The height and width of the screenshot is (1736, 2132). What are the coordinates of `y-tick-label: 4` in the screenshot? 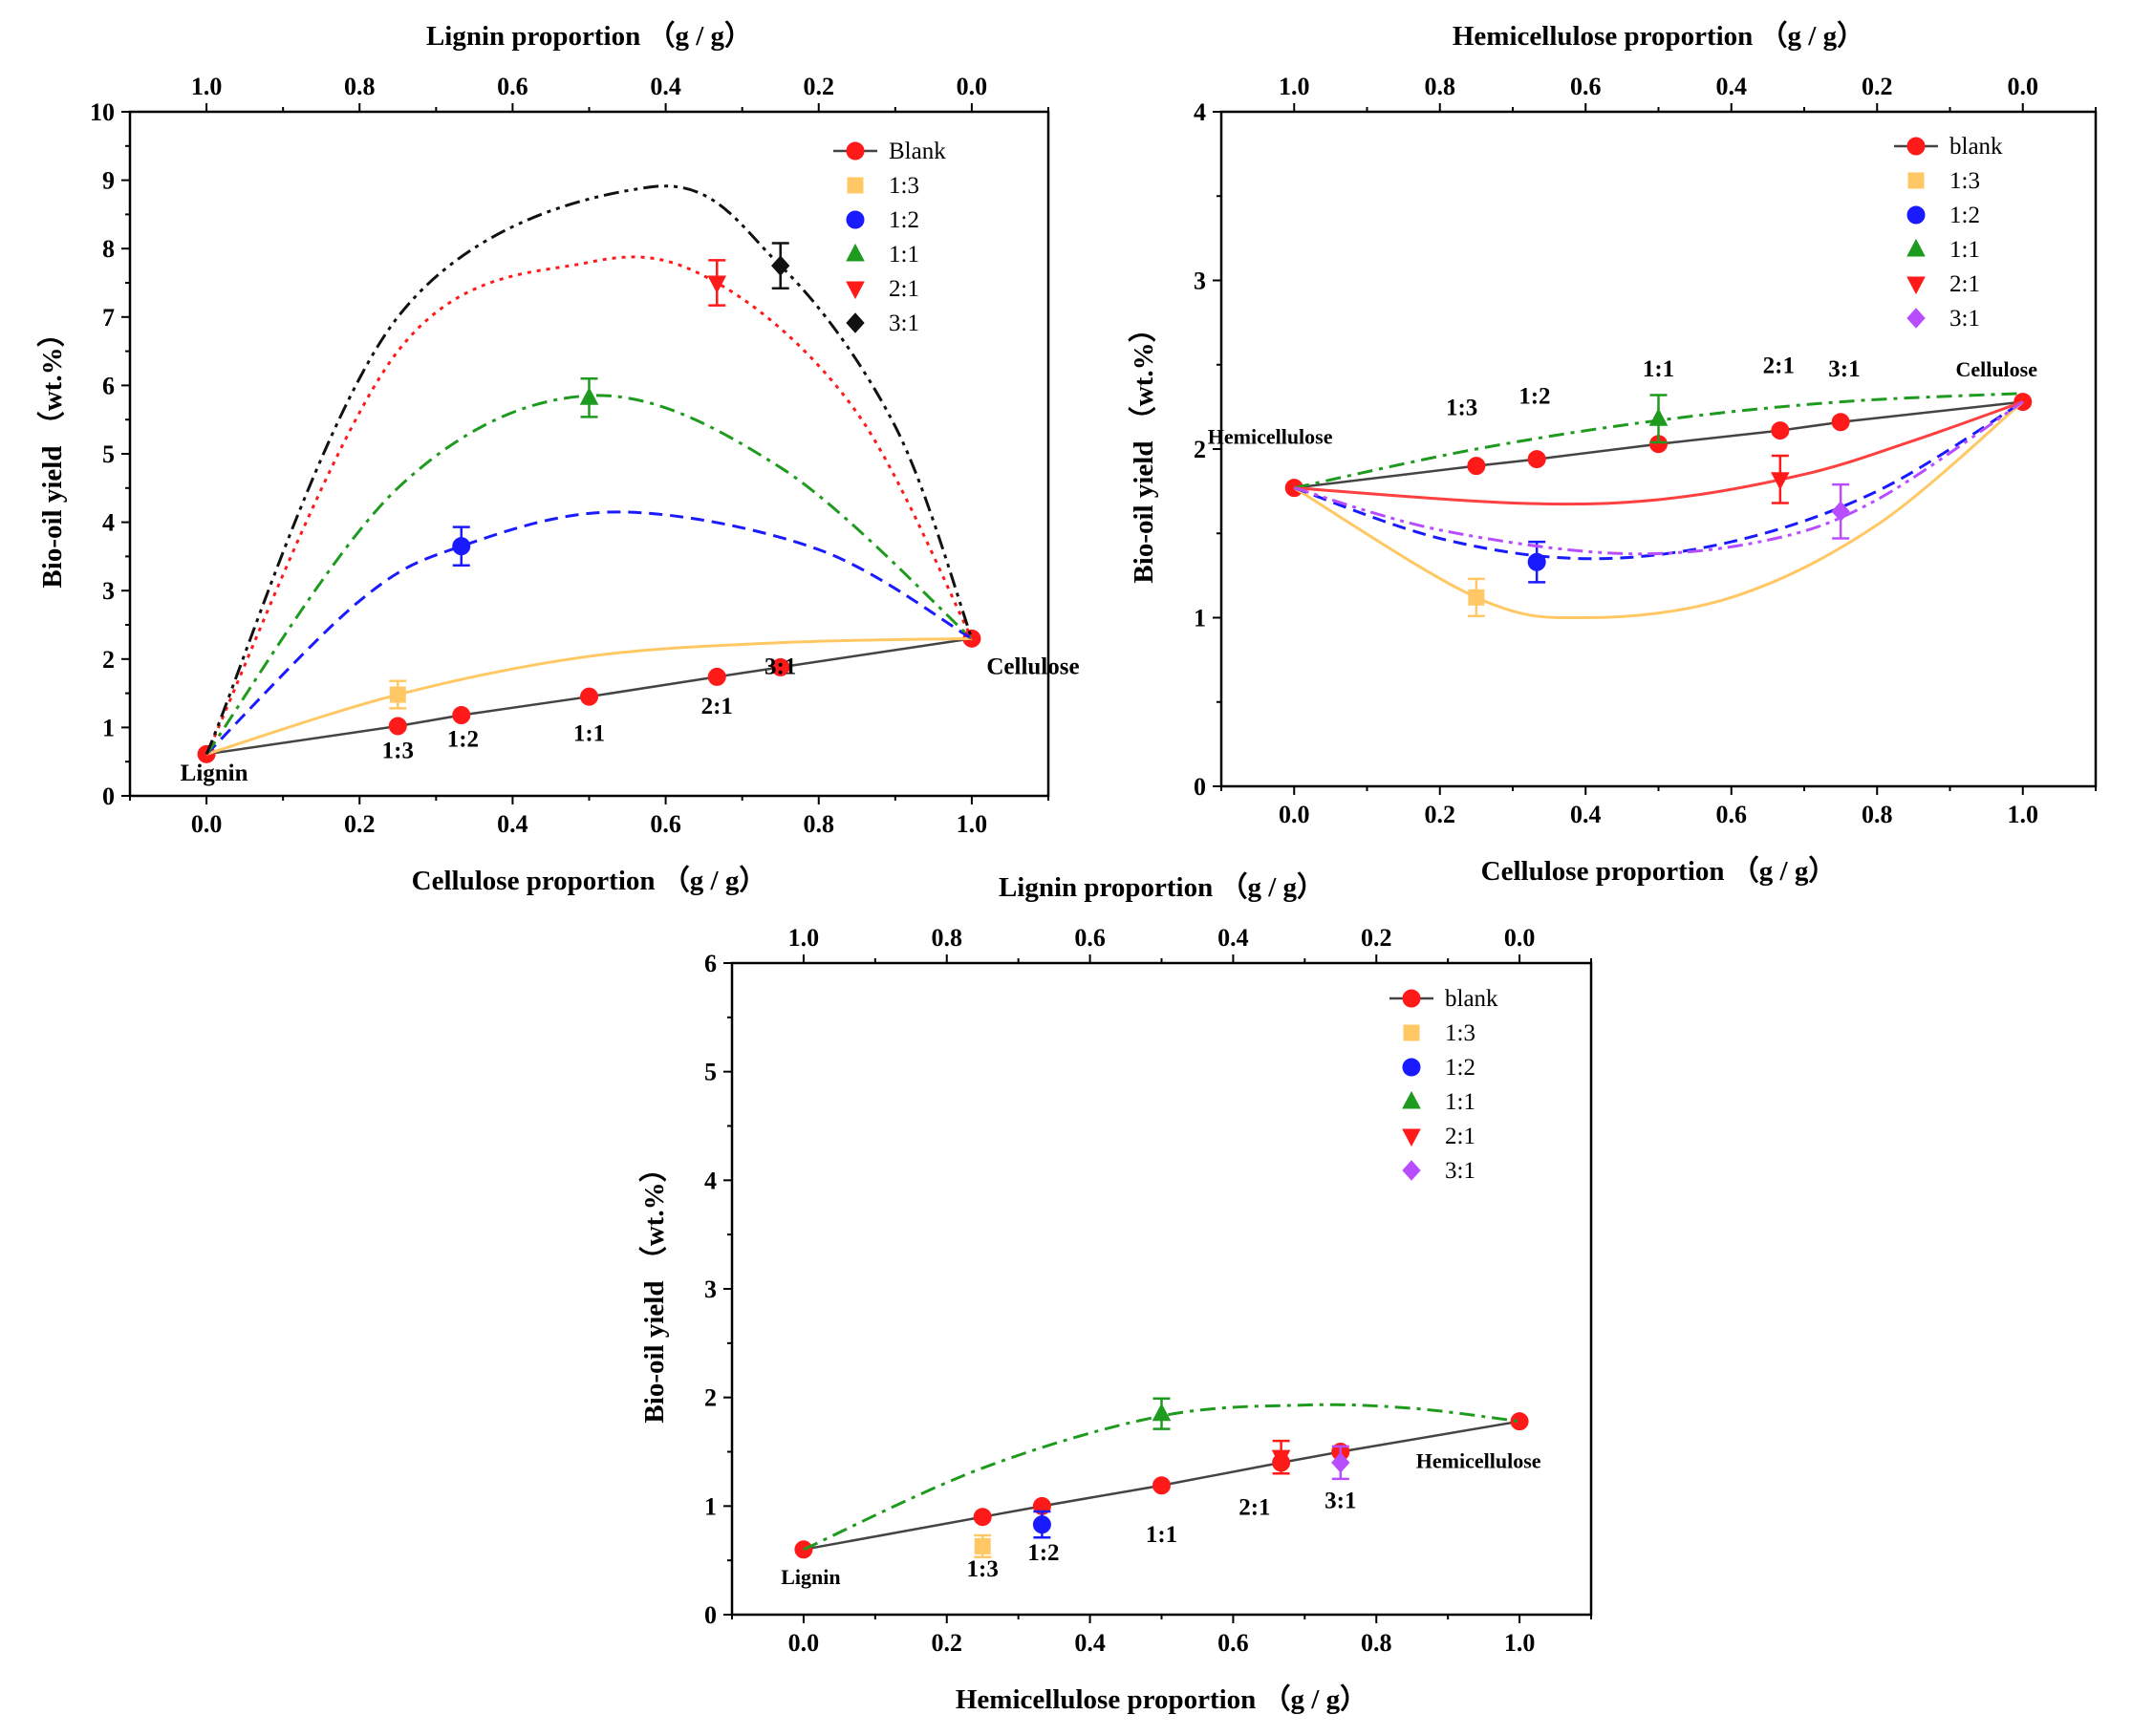 It's located at (108, 523).